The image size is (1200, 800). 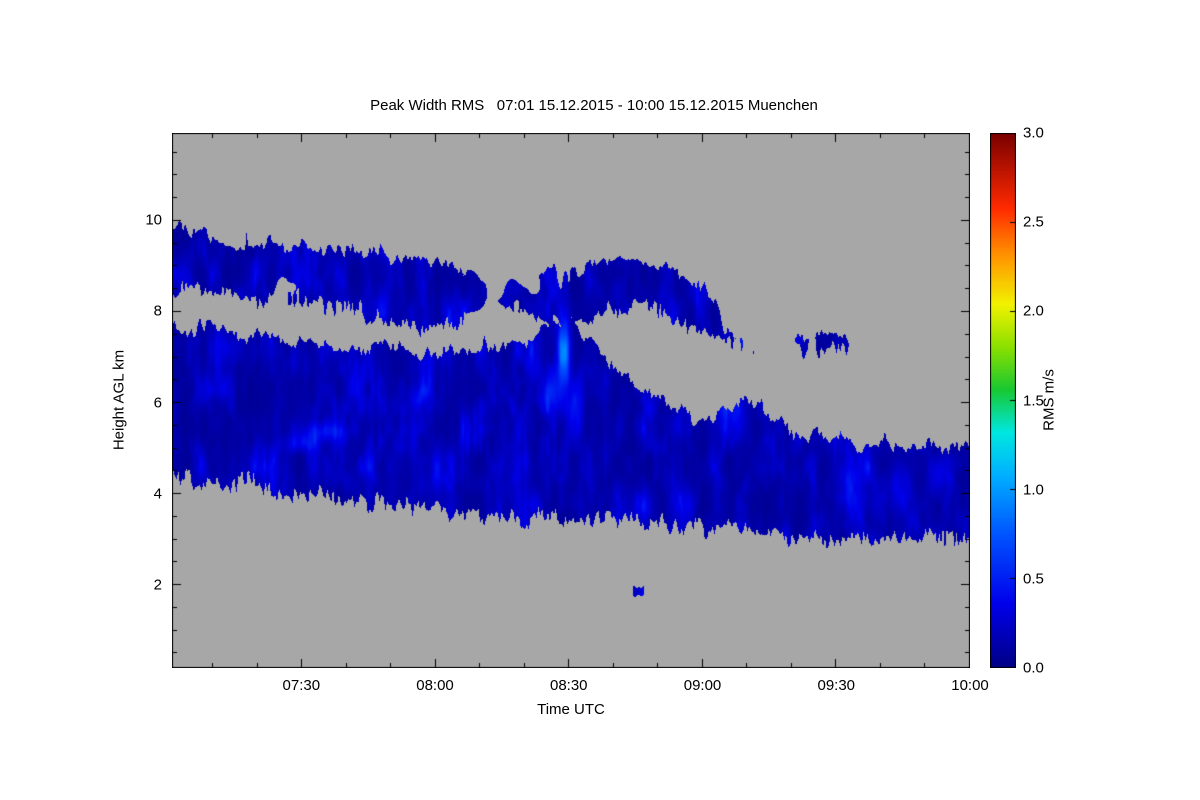 I want to click on colorbar-tick-label: 0.5, so click(x=1033, y=579).